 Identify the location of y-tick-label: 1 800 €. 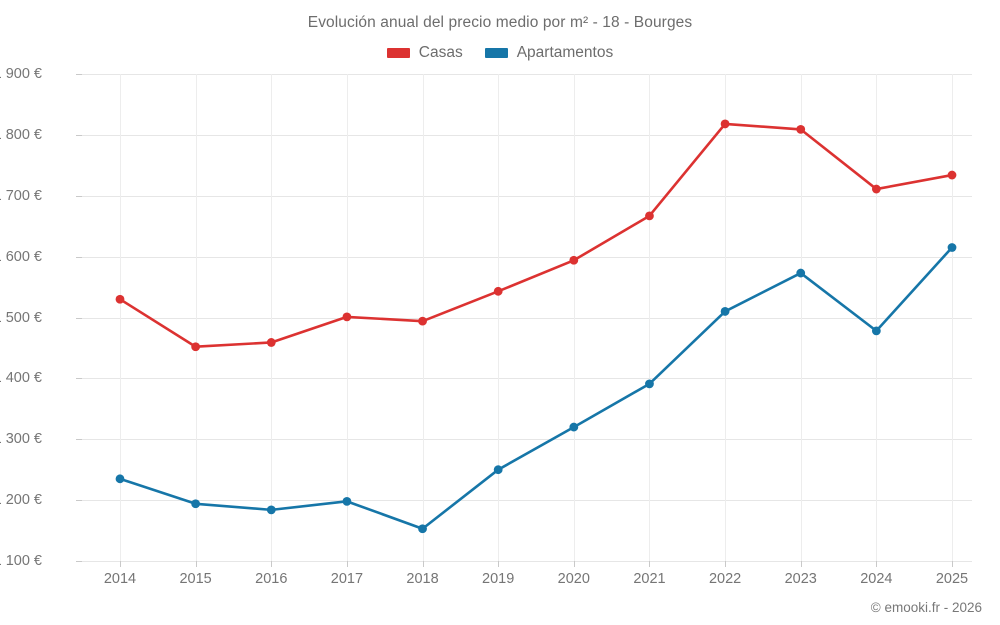
(21, 134).